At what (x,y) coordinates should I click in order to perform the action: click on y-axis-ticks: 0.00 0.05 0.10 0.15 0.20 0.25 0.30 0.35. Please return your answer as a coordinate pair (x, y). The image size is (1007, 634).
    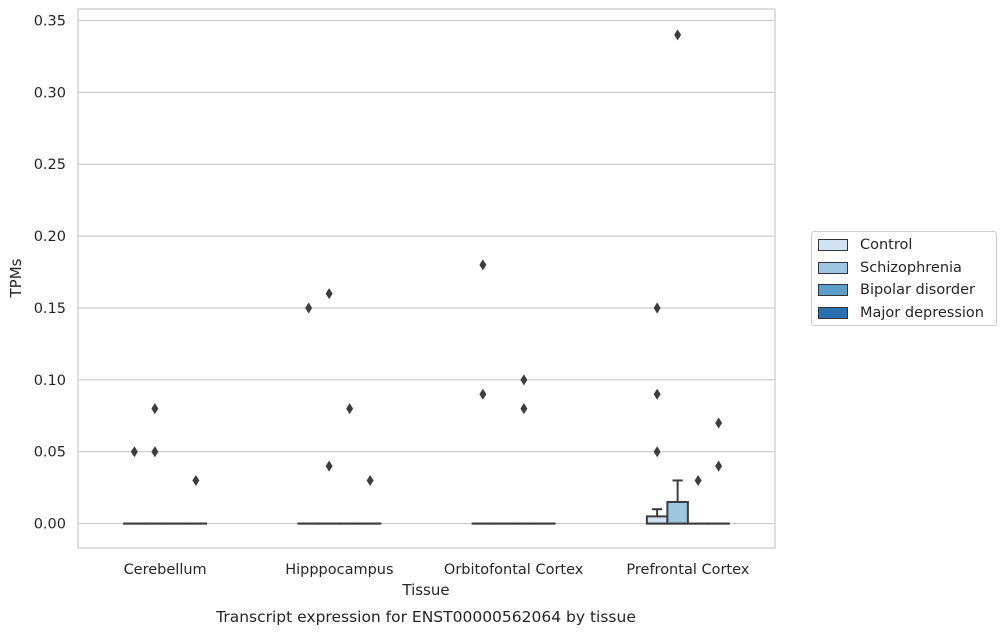
    Looking at the image, I should click on (50, 272).